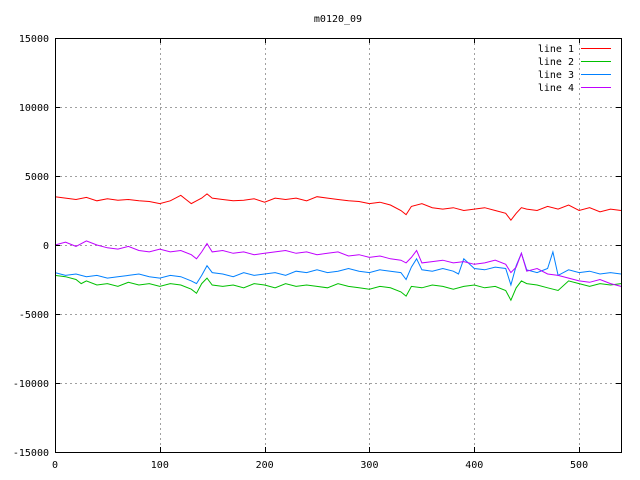 The image size is (640, 480). Describe the element at coordinates (574, 69) in the screenshot. I see `legend: line 1 line 2 line 3 line 4` at that location.